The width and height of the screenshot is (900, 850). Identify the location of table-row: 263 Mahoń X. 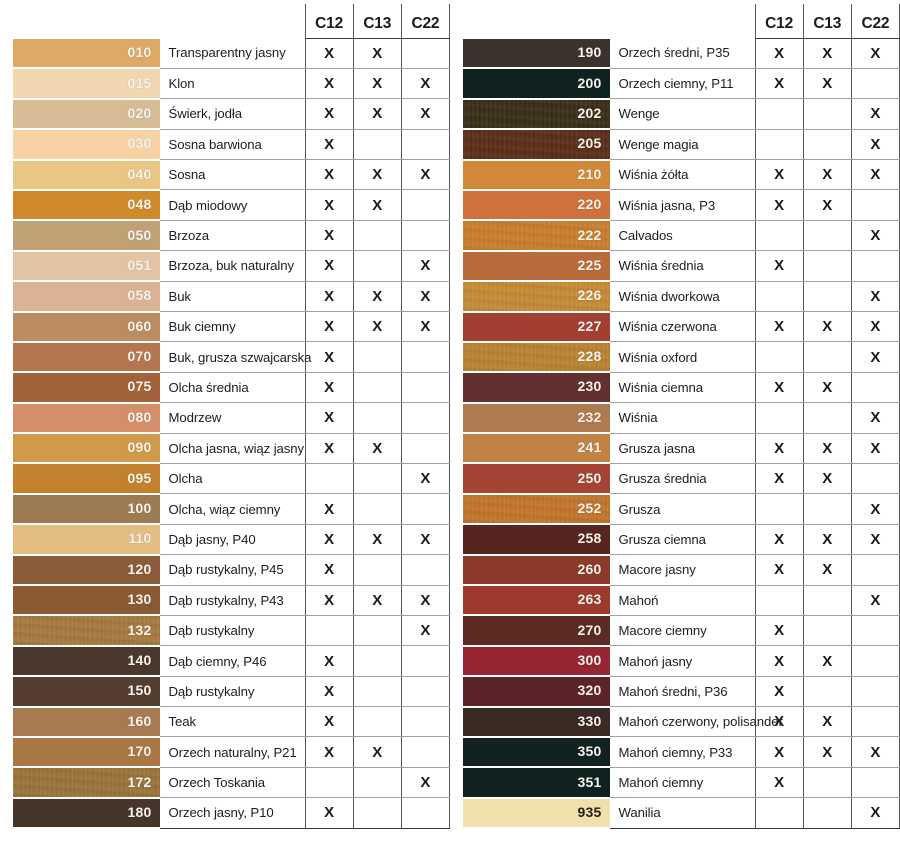
(681, 600).